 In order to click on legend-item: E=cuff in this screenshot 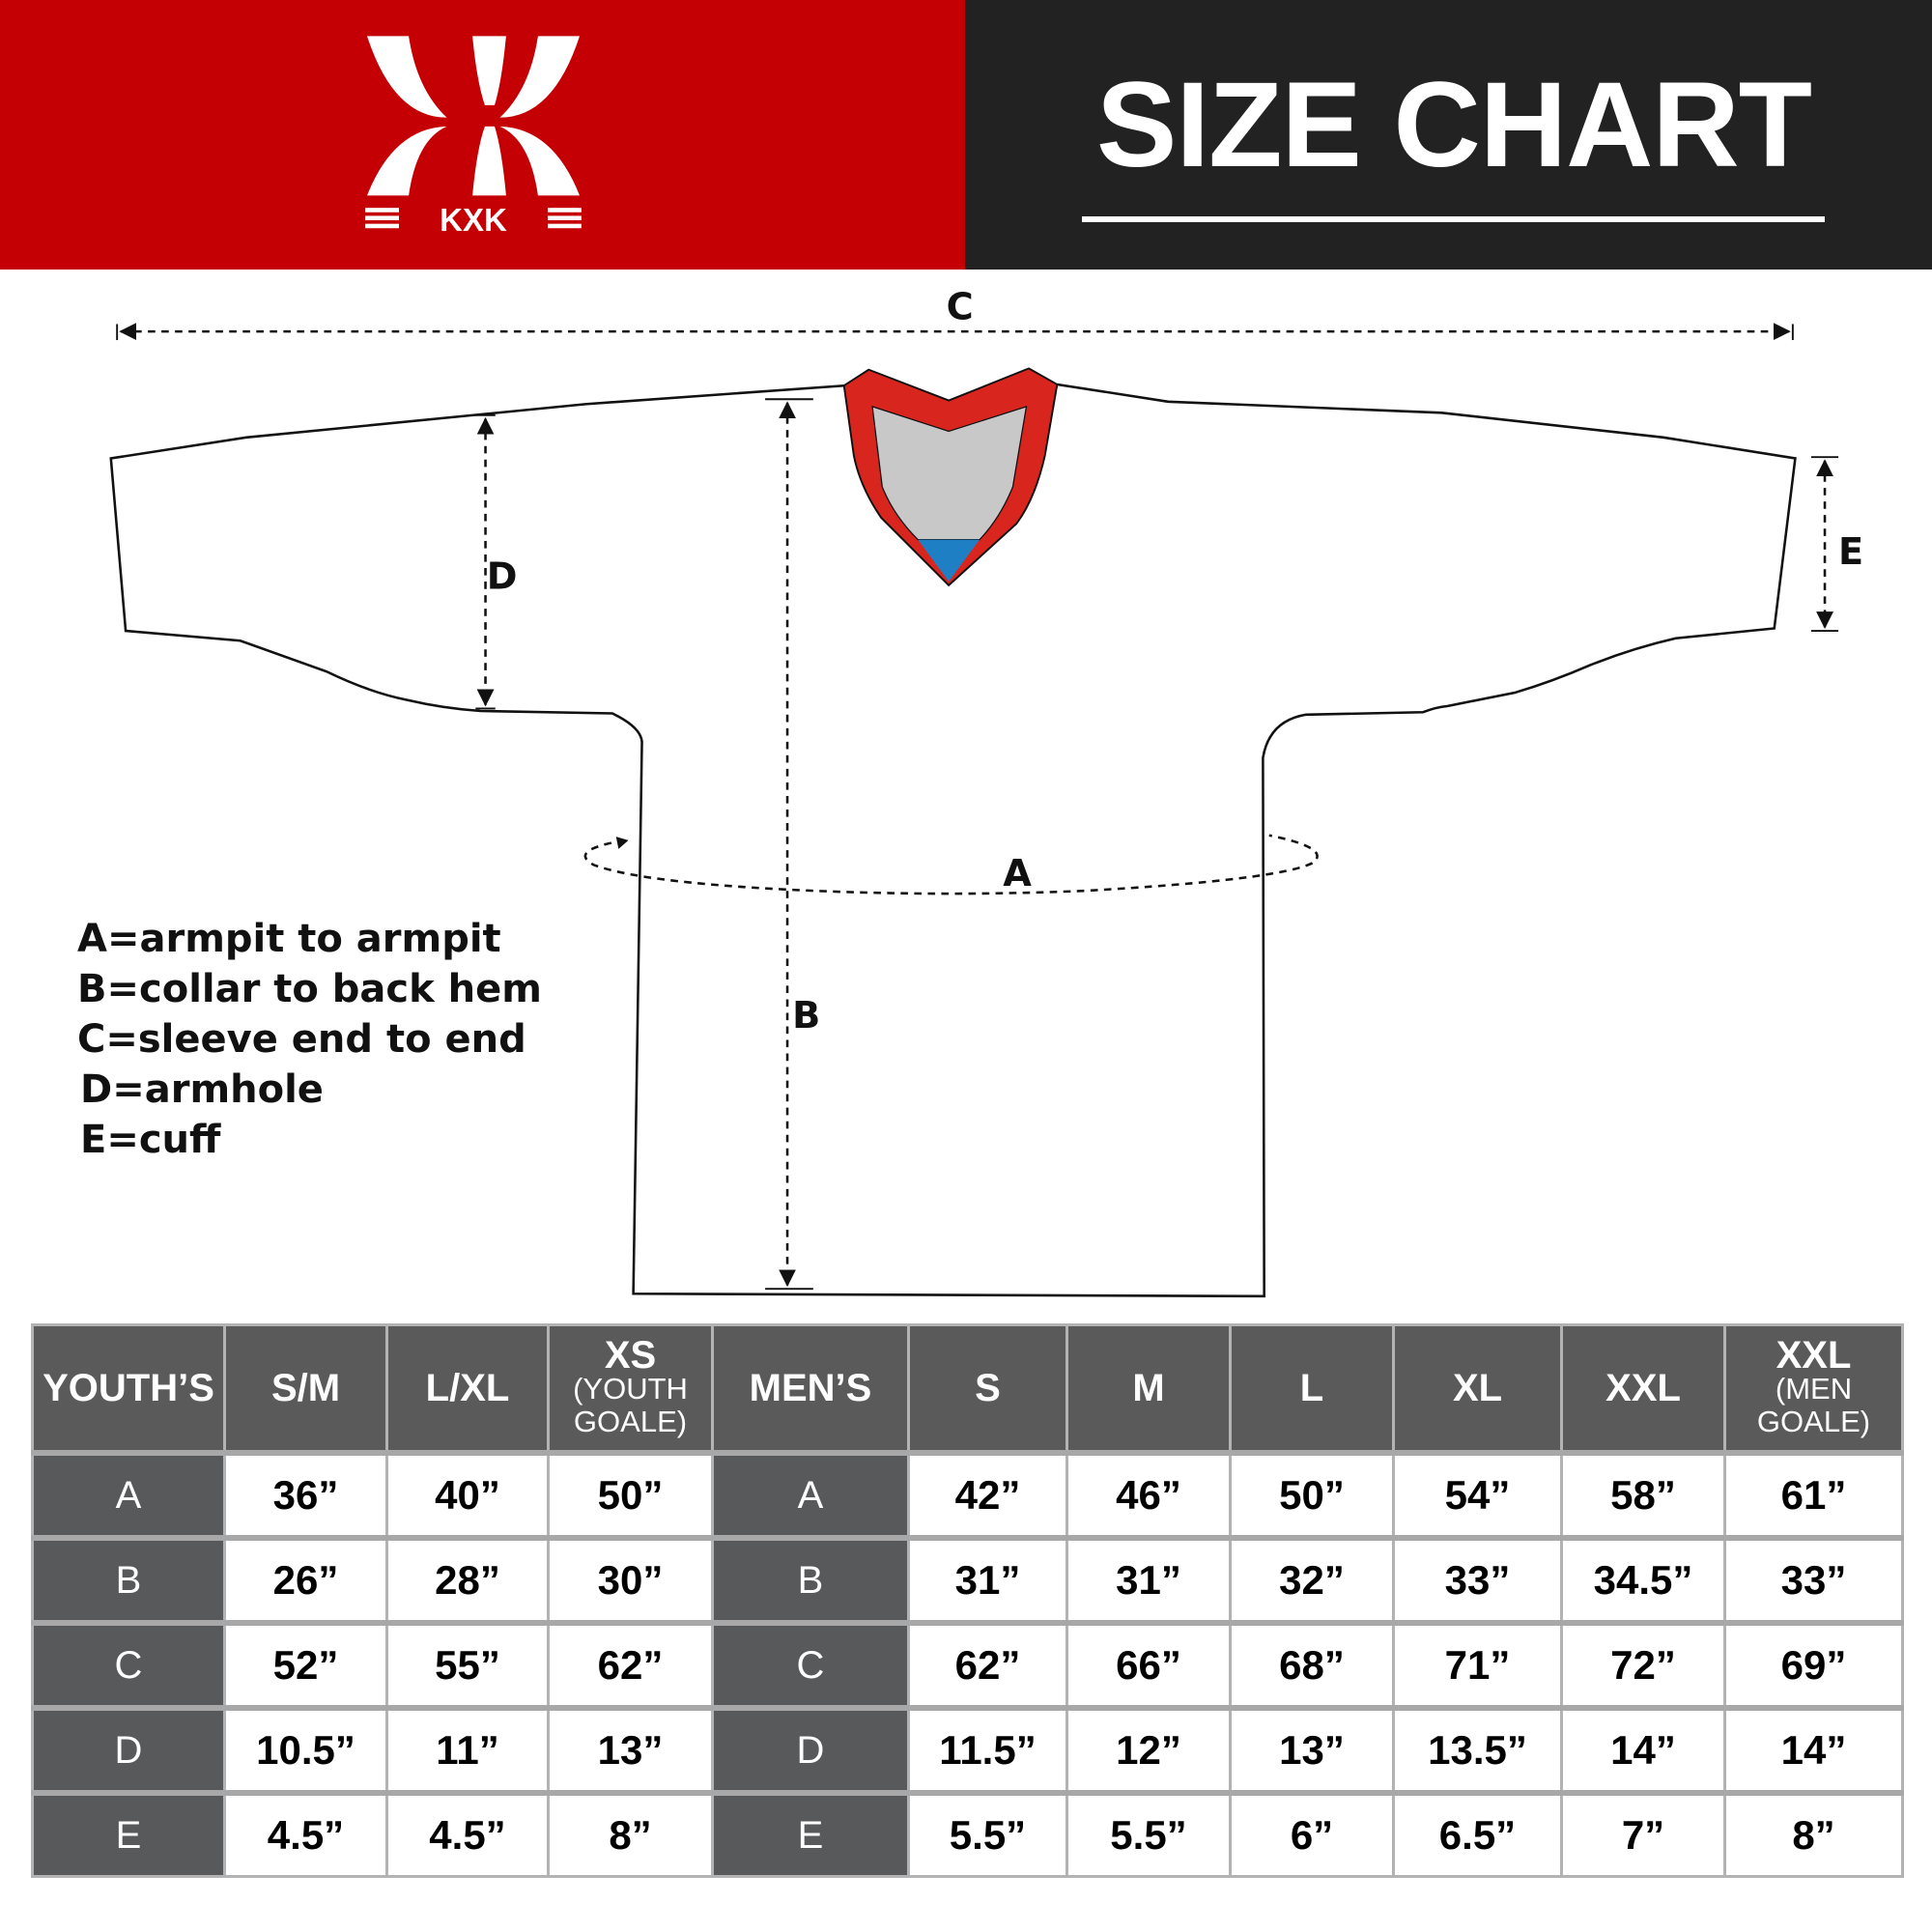, I will do `click(150, 1140)`.